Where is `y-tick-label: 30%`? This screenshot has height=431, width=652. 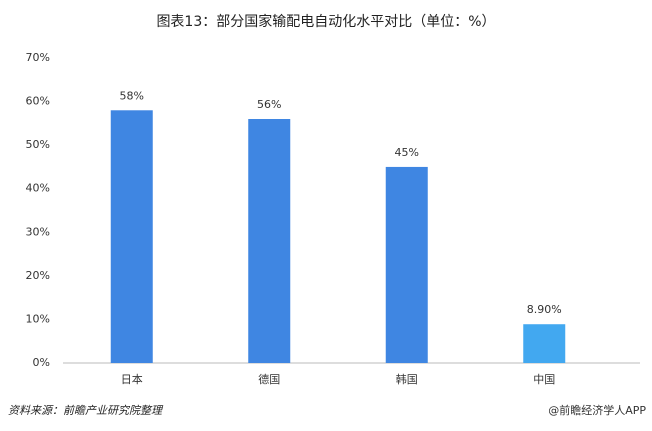
y-tick-label: 30% is located at coordinates (38, 231).